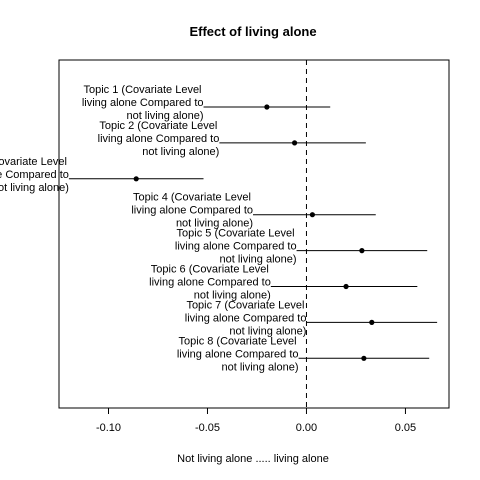 The width and height of the screenshot is (480, 480). What do you see at coordinates (108, 428) in the screenshot?
I see `x-tick-label: -0.10` at bounding box center [108, 428].